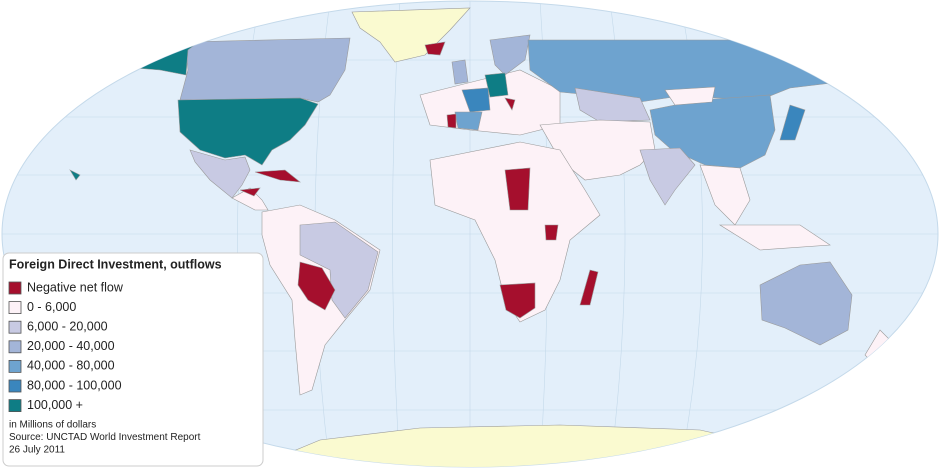  What do you see at coordinates (250, 192) in the screenshot?
I see `honduras` at bounding box center [250, 192].